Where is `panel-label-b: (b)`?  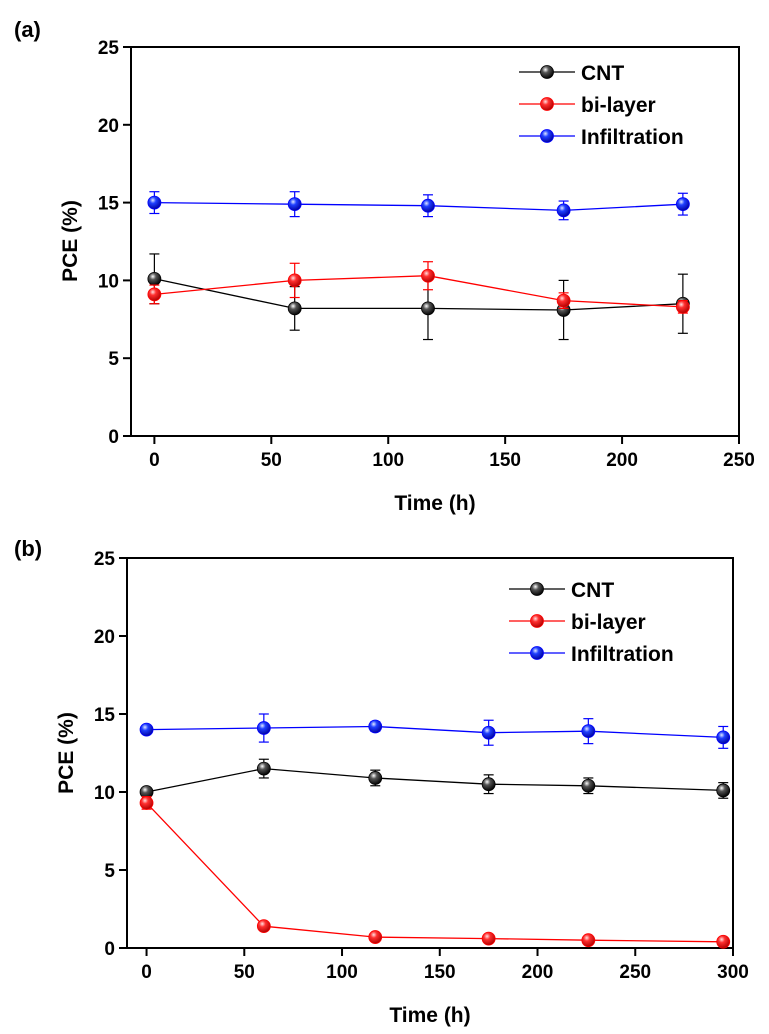 panel-label-b: (b) is located at coordinates (28, 548).